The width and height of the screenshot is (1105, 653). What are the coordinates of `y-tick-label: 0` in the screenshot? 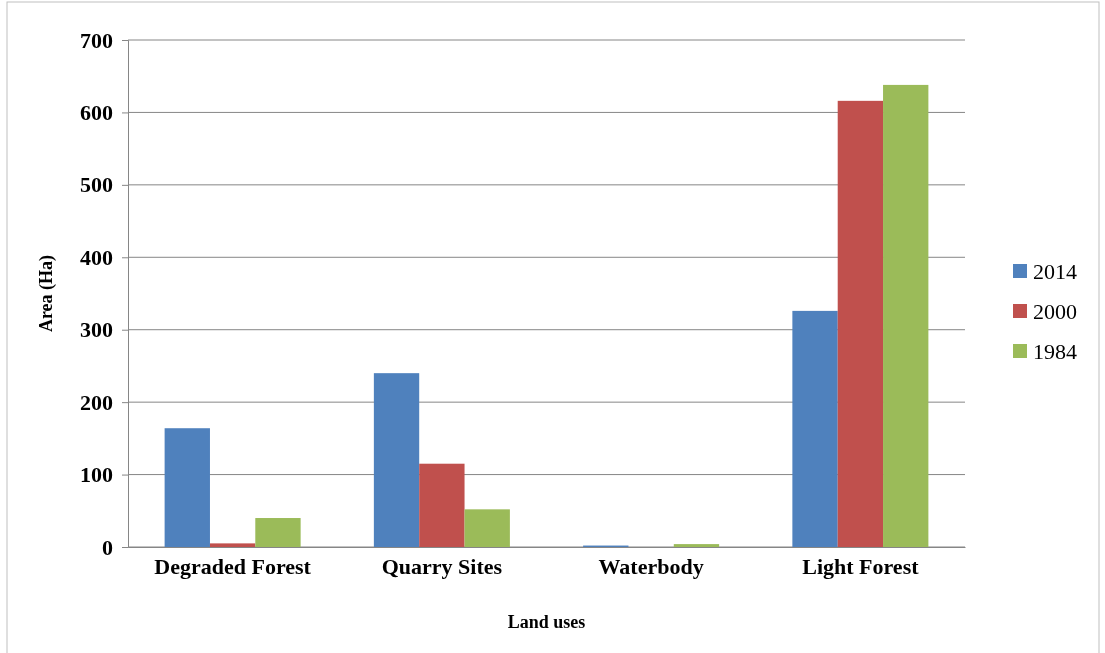 It's located at (107, 547).